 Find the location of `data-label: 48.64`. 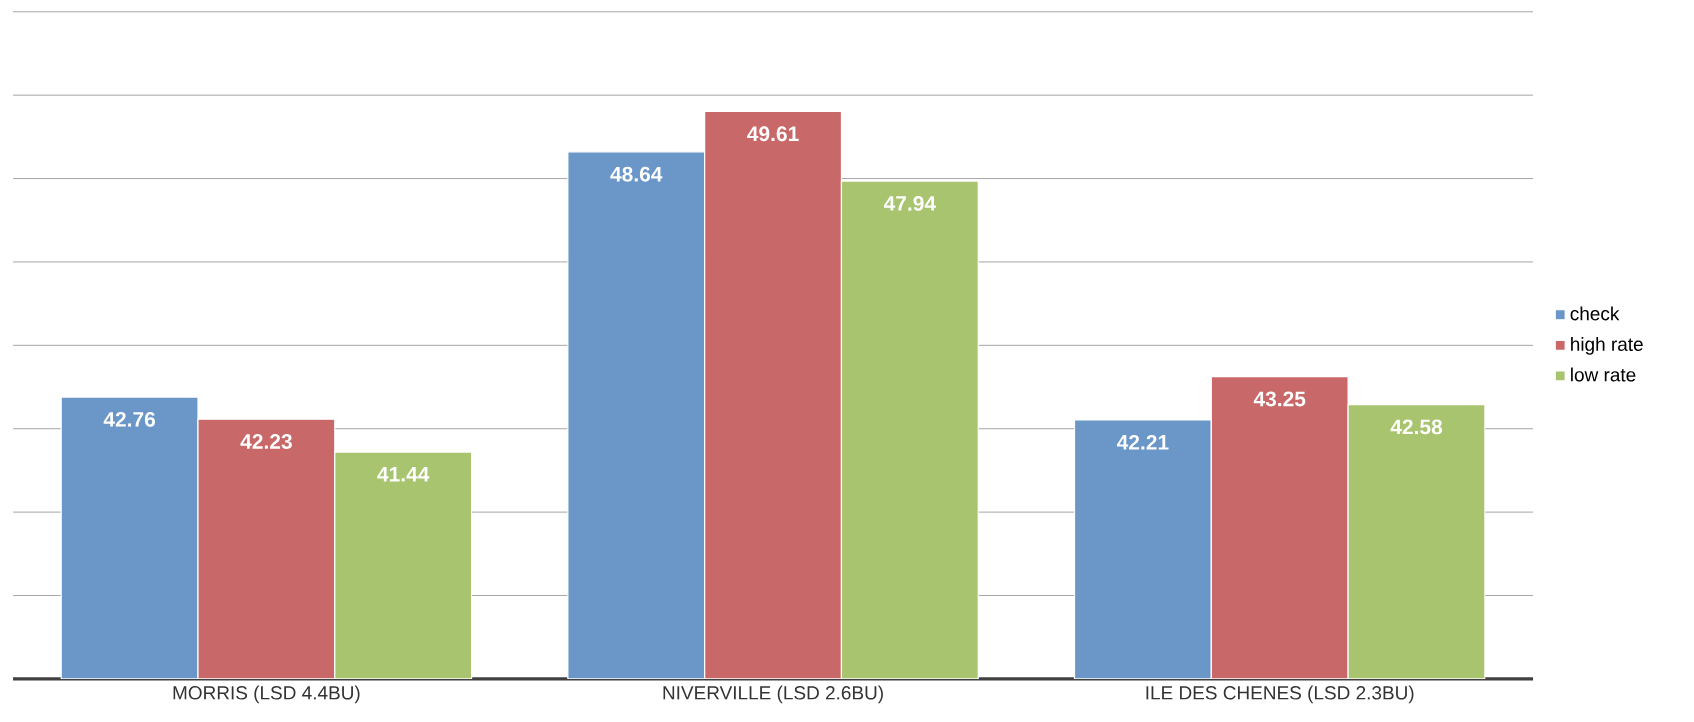

data-label: 48.64 is located at coordinates (636, 174).